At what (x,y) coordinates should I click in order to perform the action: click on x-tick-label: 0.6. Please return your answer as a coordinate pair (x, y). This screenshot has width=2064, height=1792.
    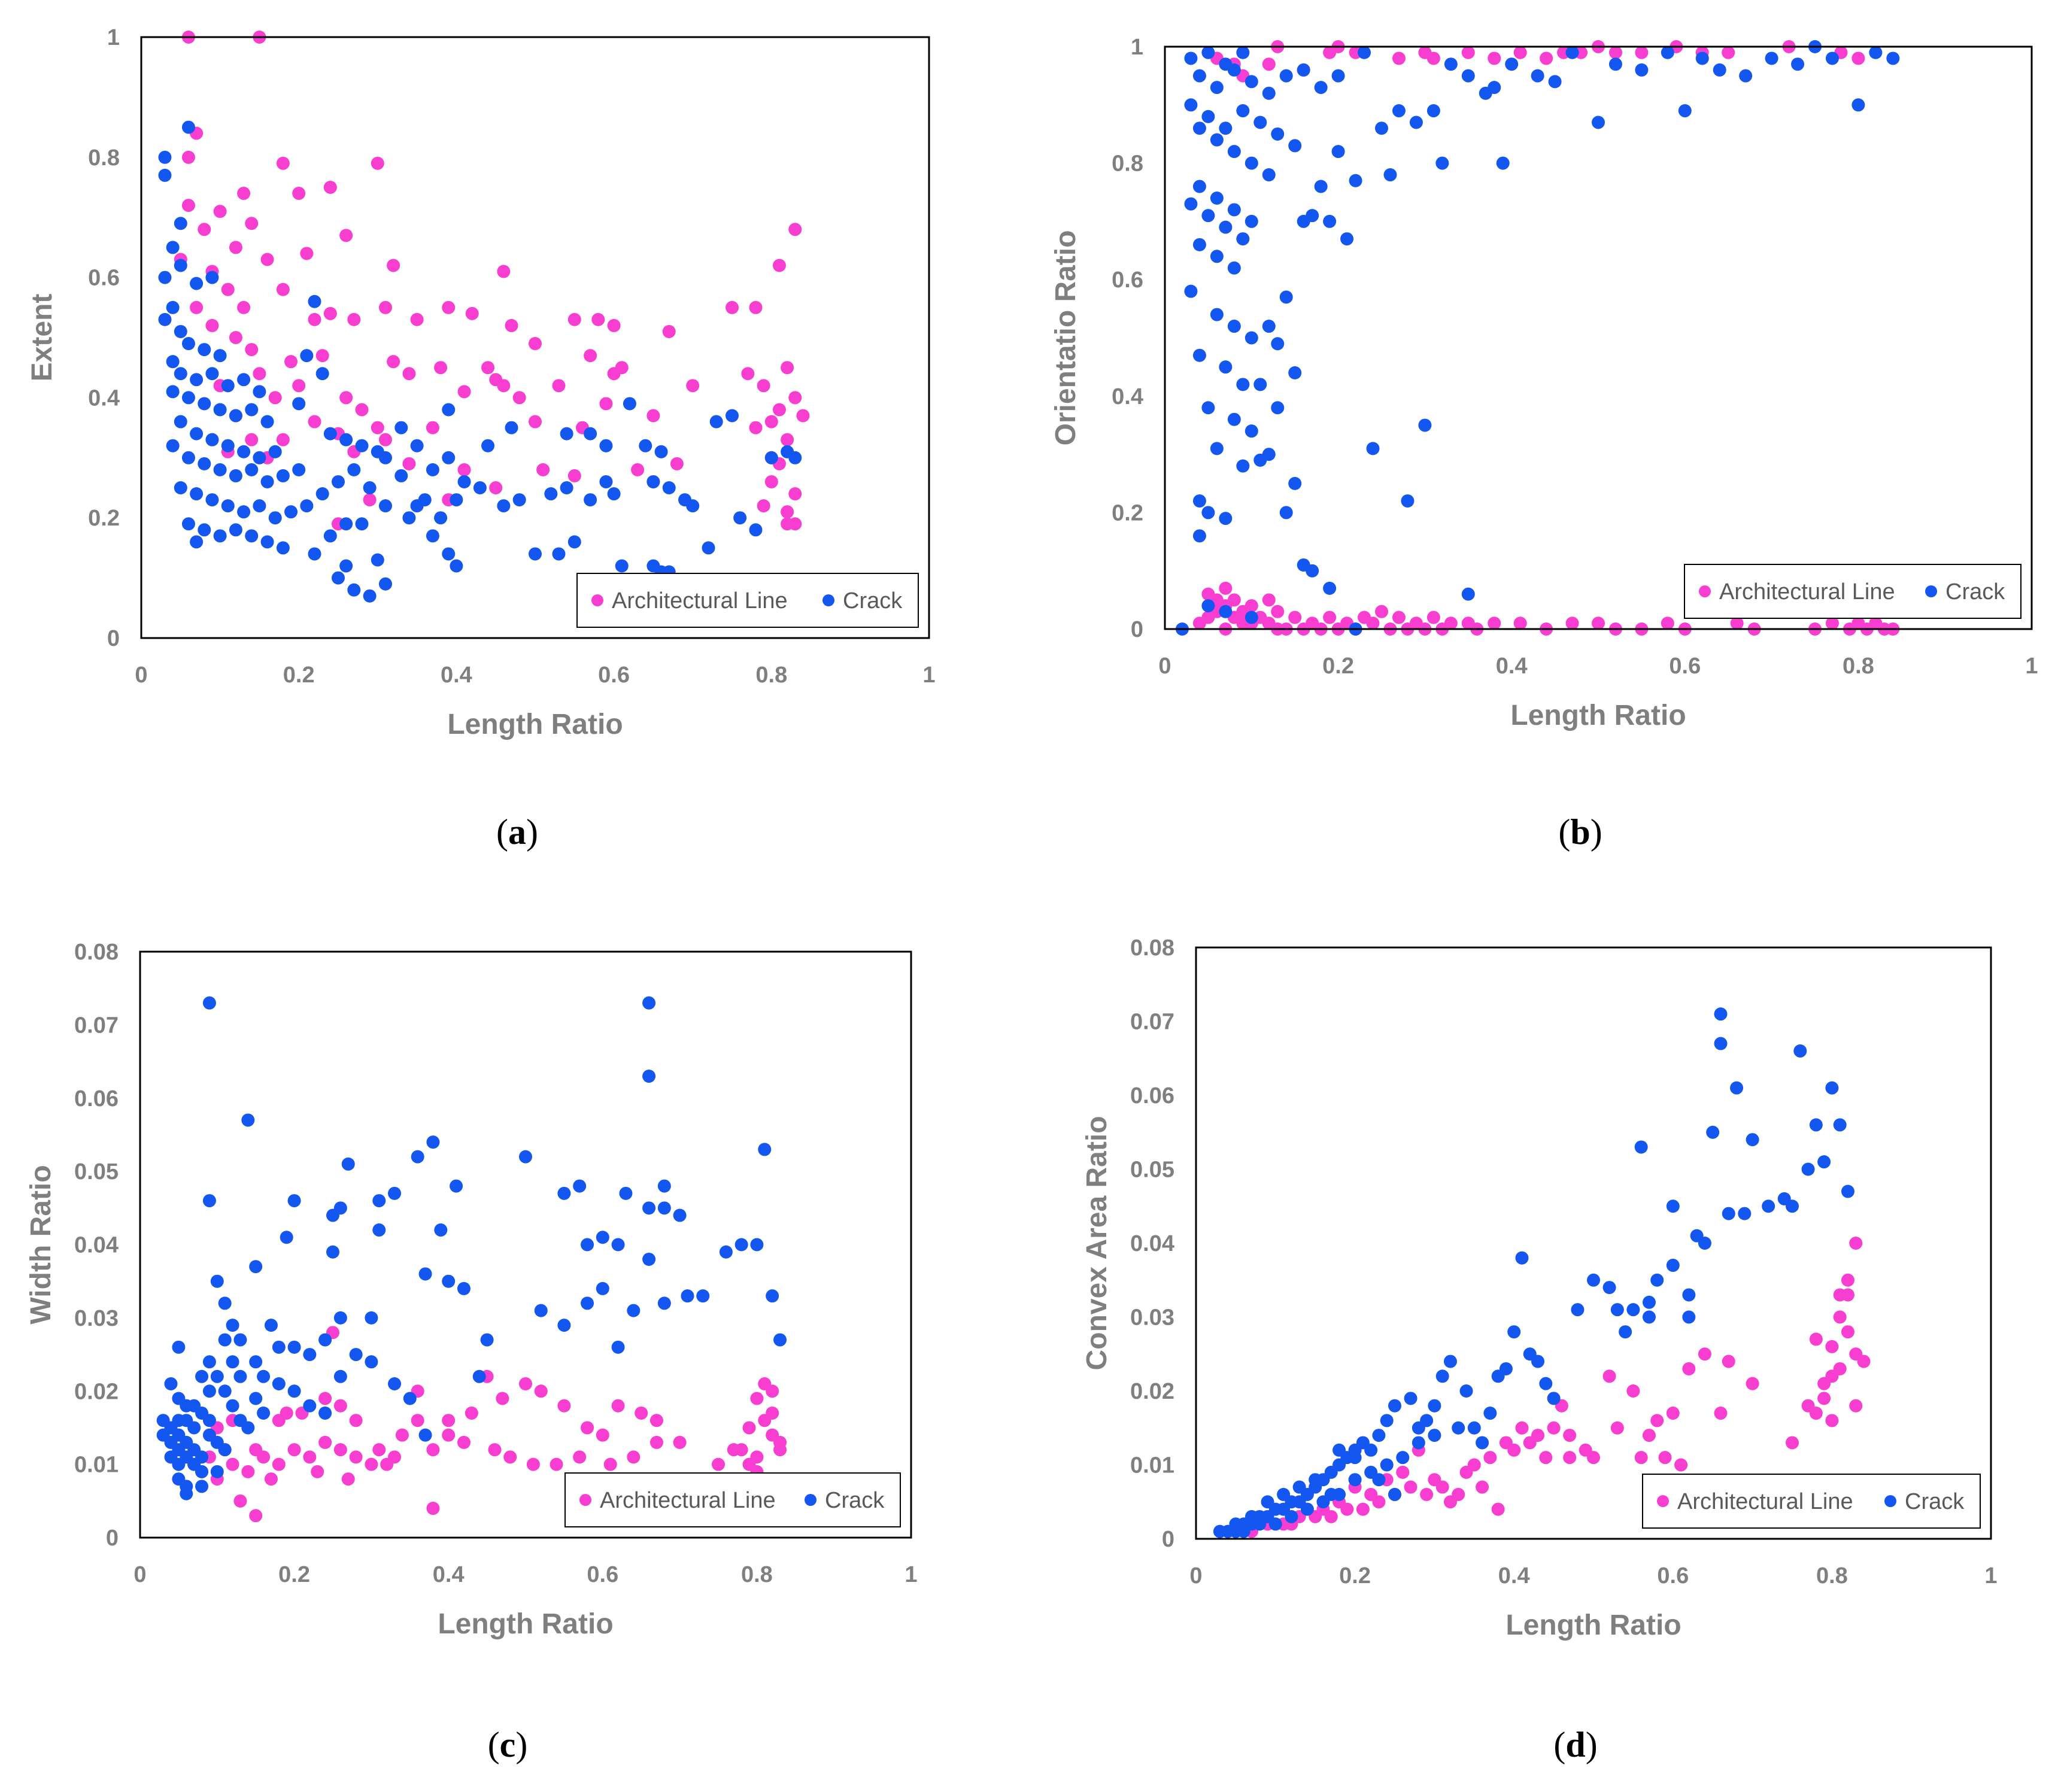
    Looking at the image, I should click on (1673, 1575).